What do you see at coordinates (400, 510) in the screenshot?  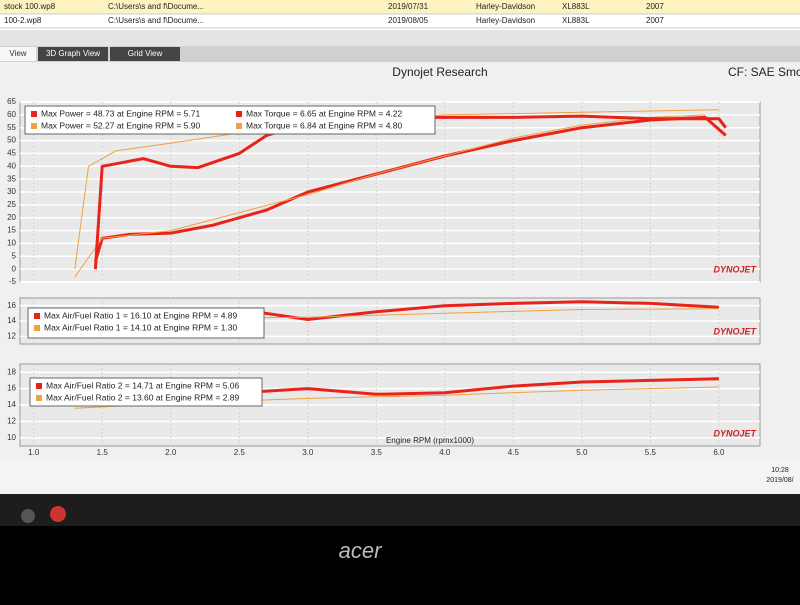 I see `taskbar` at bounding box center [400, 510].